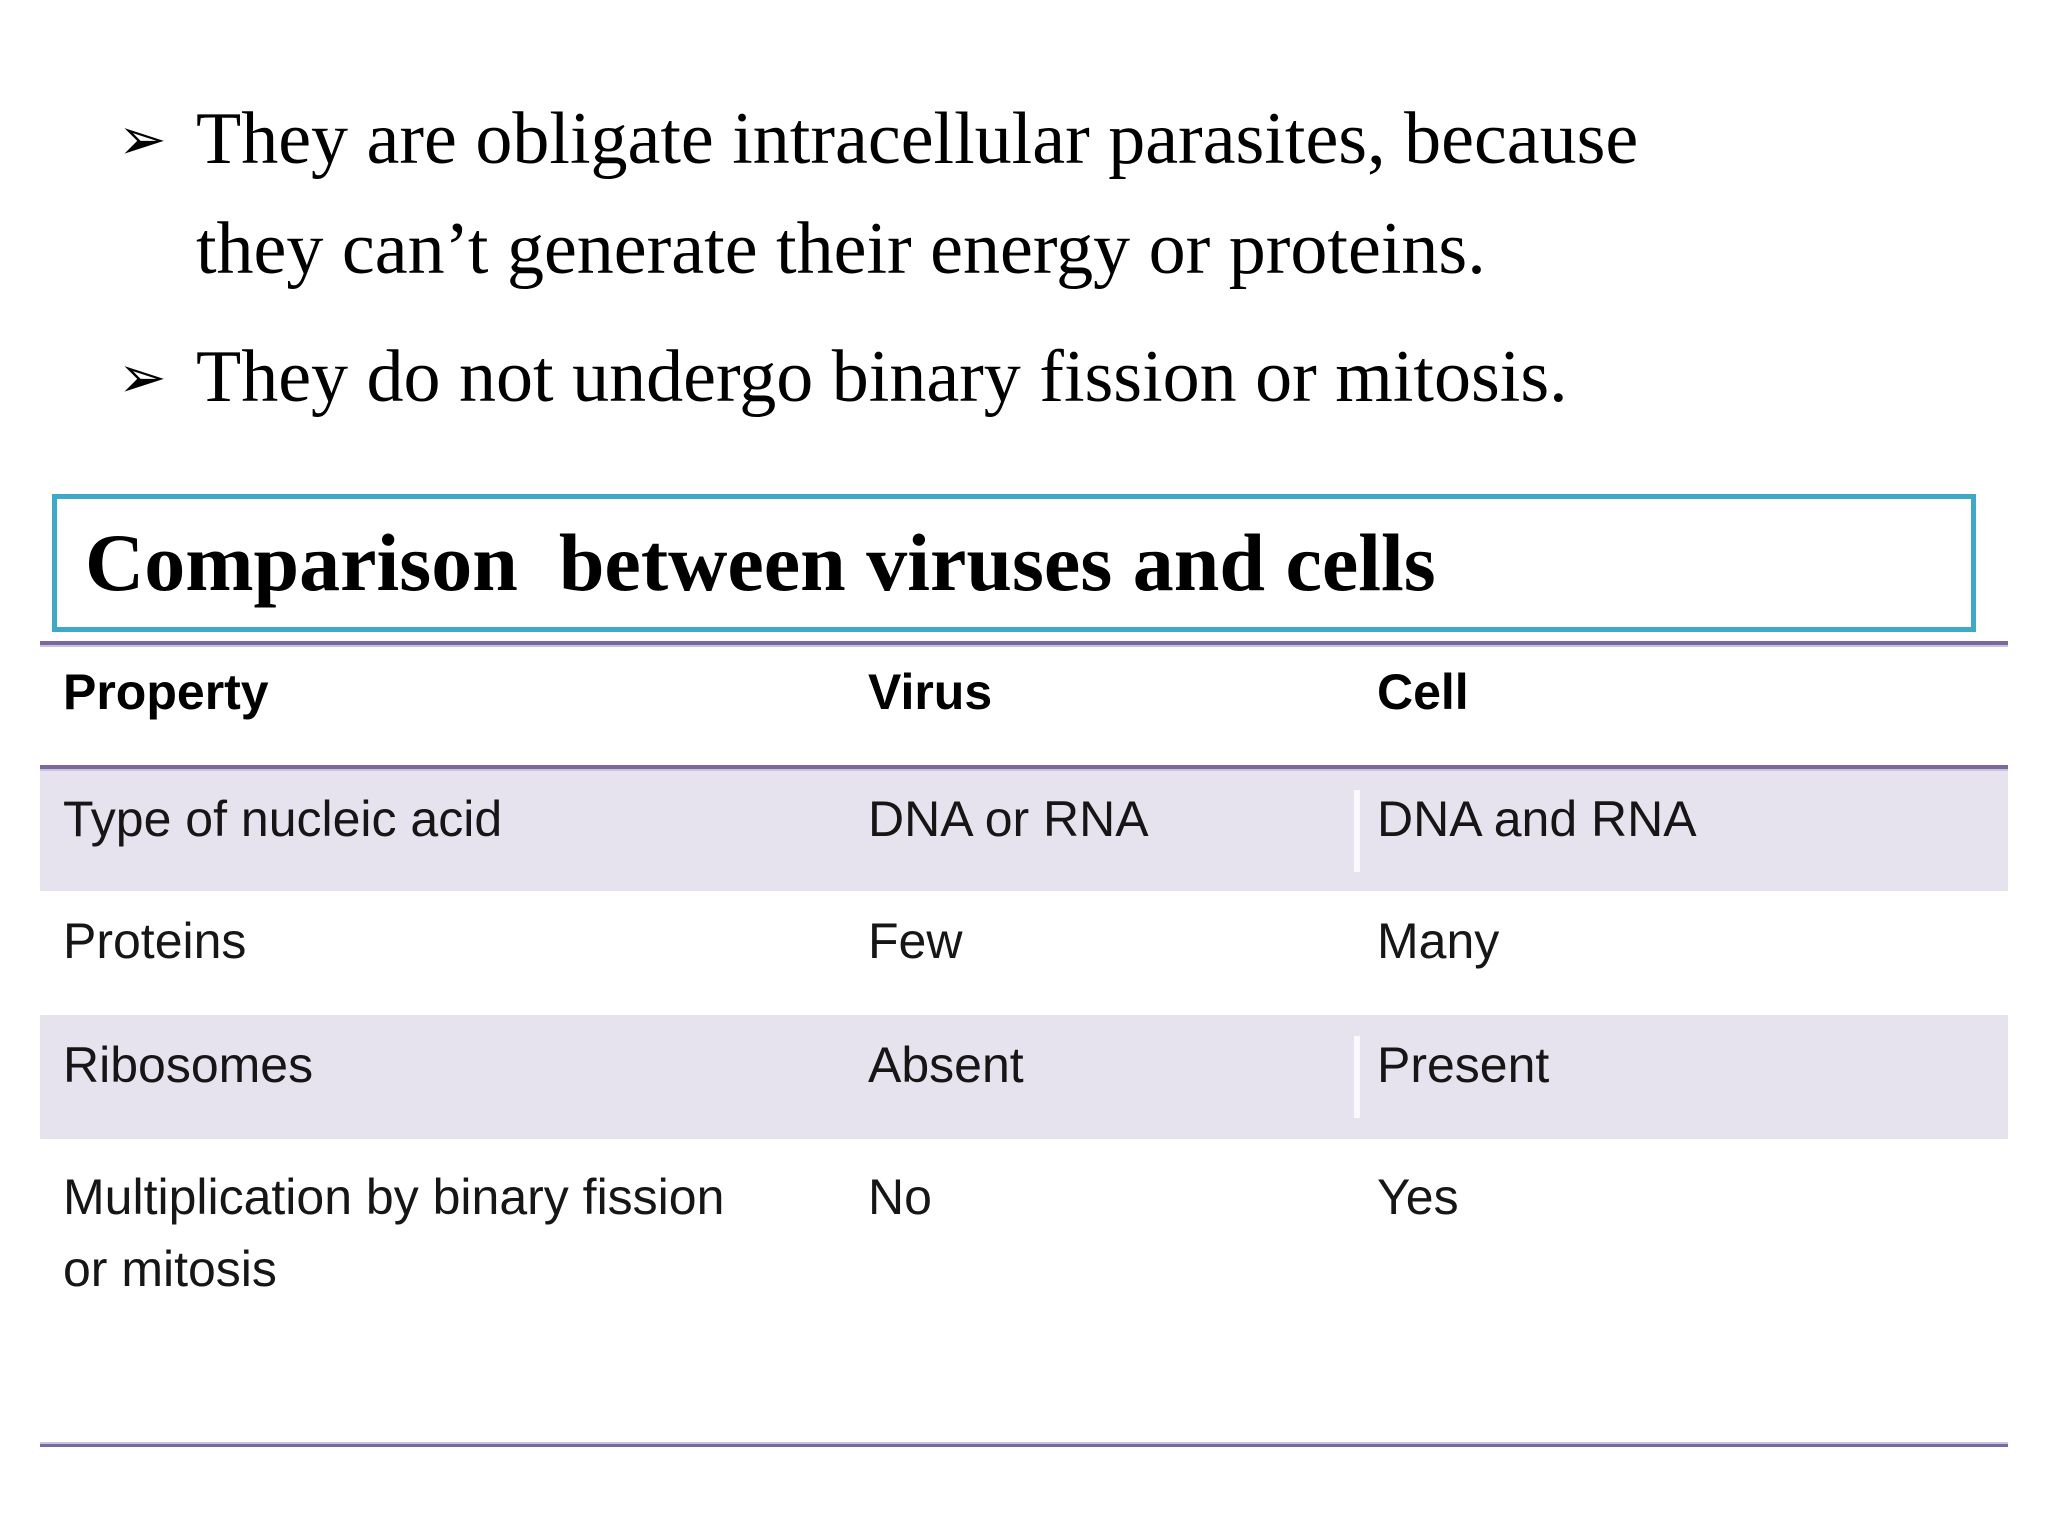  What do you see at coordinates (188, 1065) in the screenshot?
I see `cell-property: Ribosomes` at bounding box center [188, 1065].